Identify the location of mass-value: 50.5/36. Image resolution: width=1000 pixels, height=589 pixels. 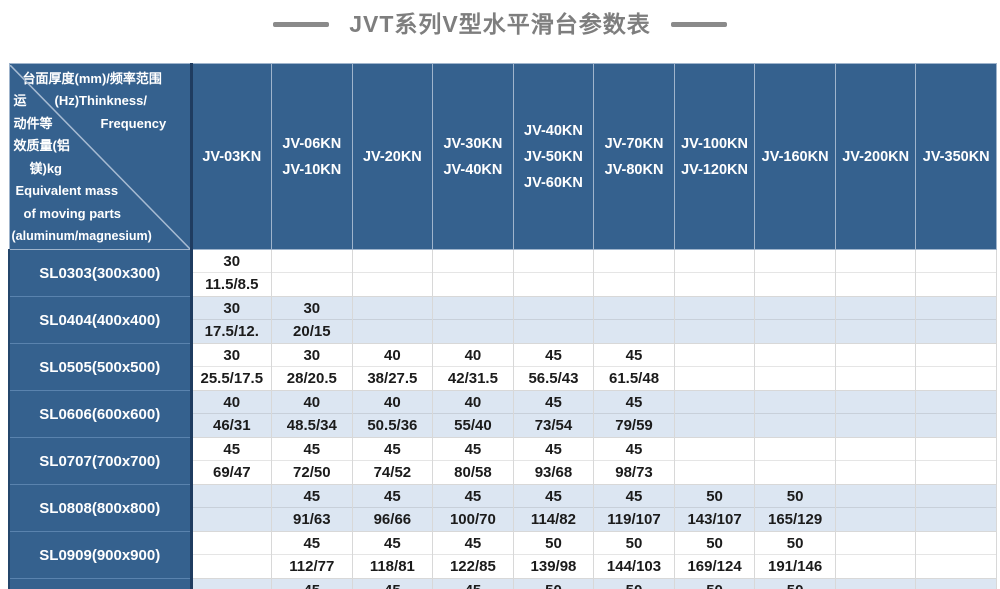
(392, 425).